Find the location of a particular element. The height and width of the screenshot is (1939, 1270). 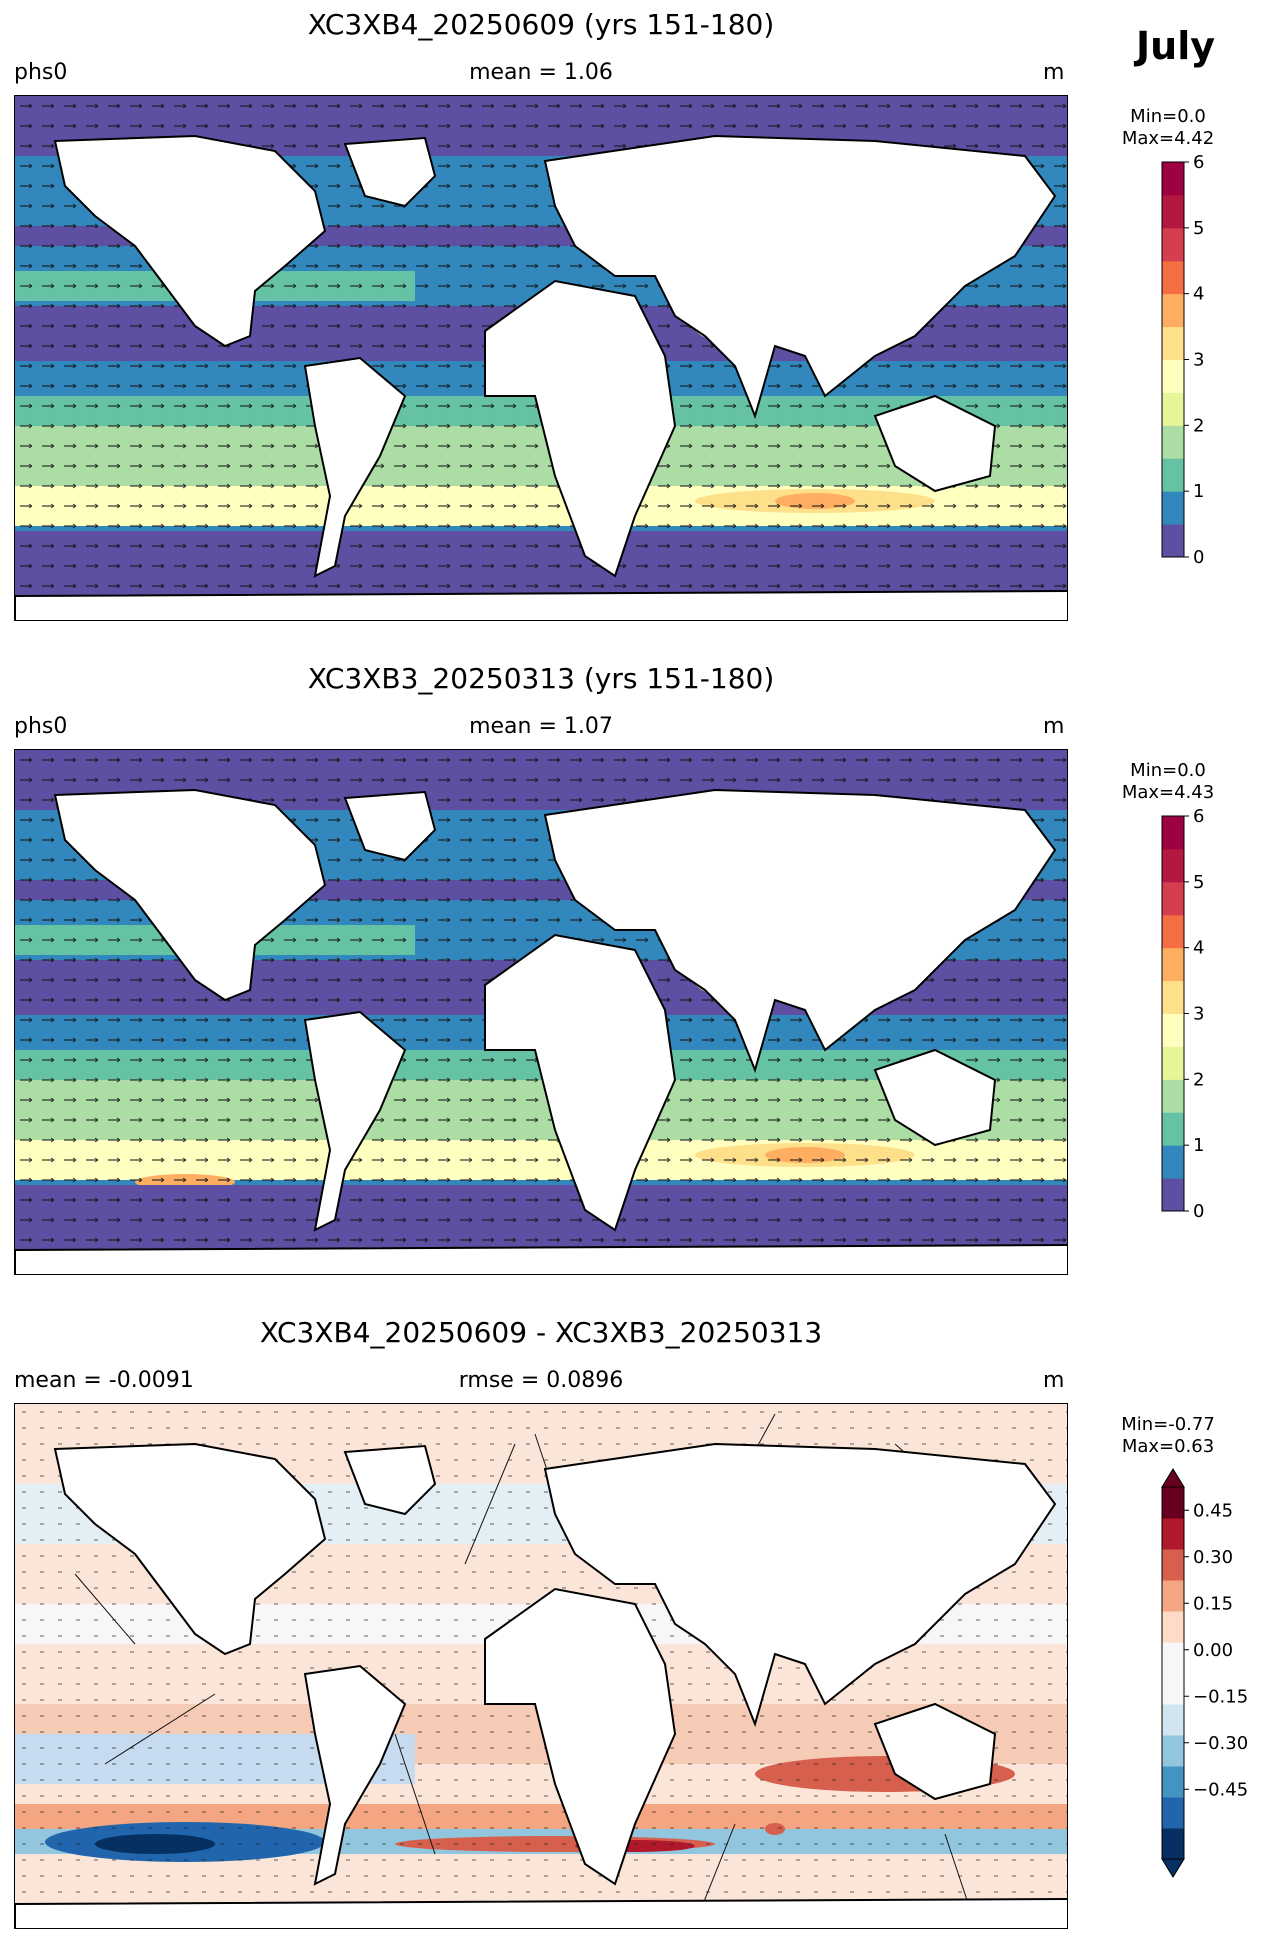

panel-1-colorbar: 0 1 2 3 4 5 6 is located at coordinates (1206, 360).